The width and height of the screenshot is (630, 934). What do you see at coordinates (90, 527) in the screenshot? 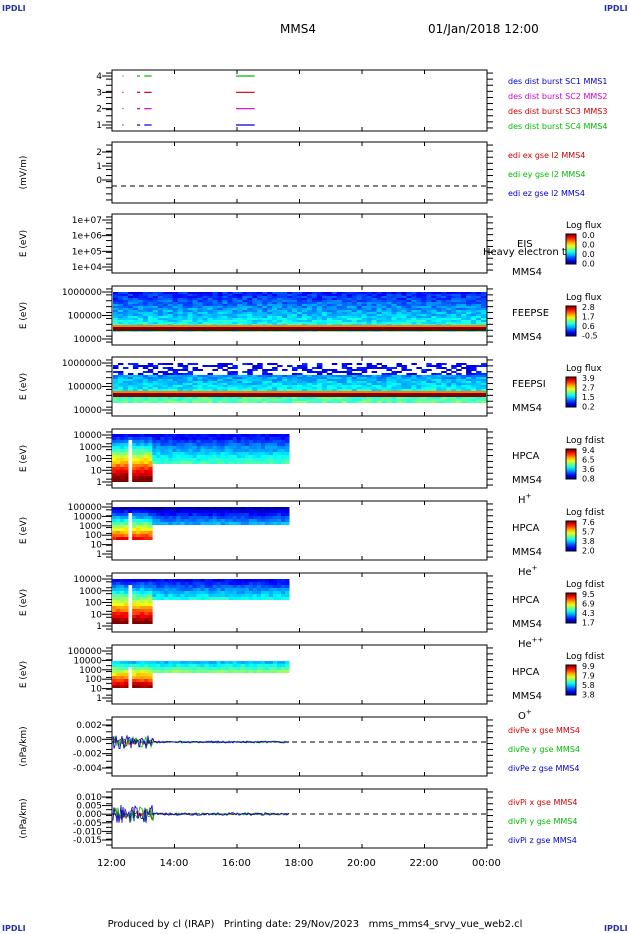
I see `hpca-he1-y-tick-label: 1000` at bounding box center [90, 527].